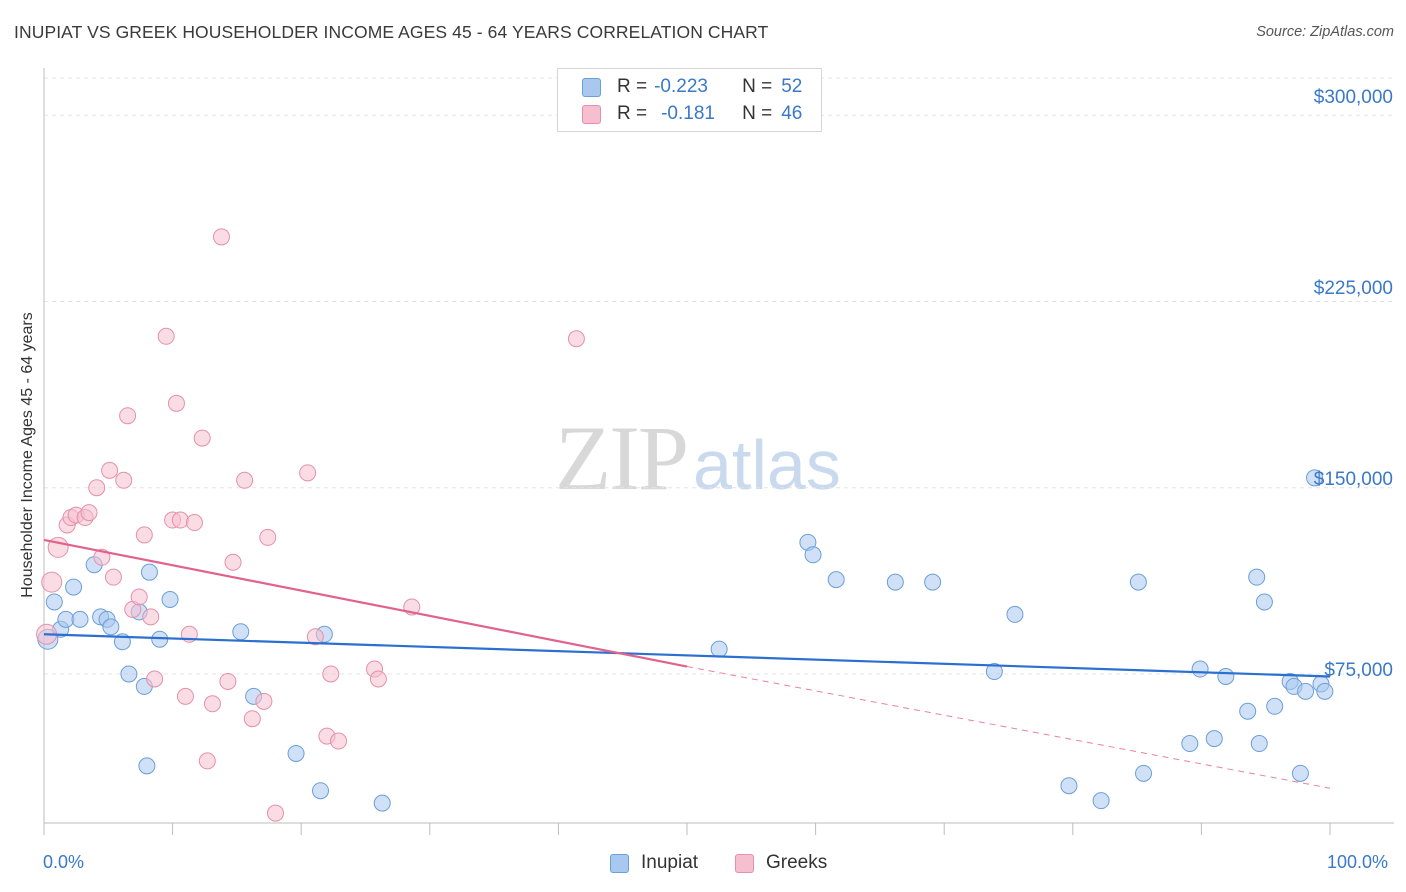  I want to click on greeks-legend-swatch, so click(744, 863).